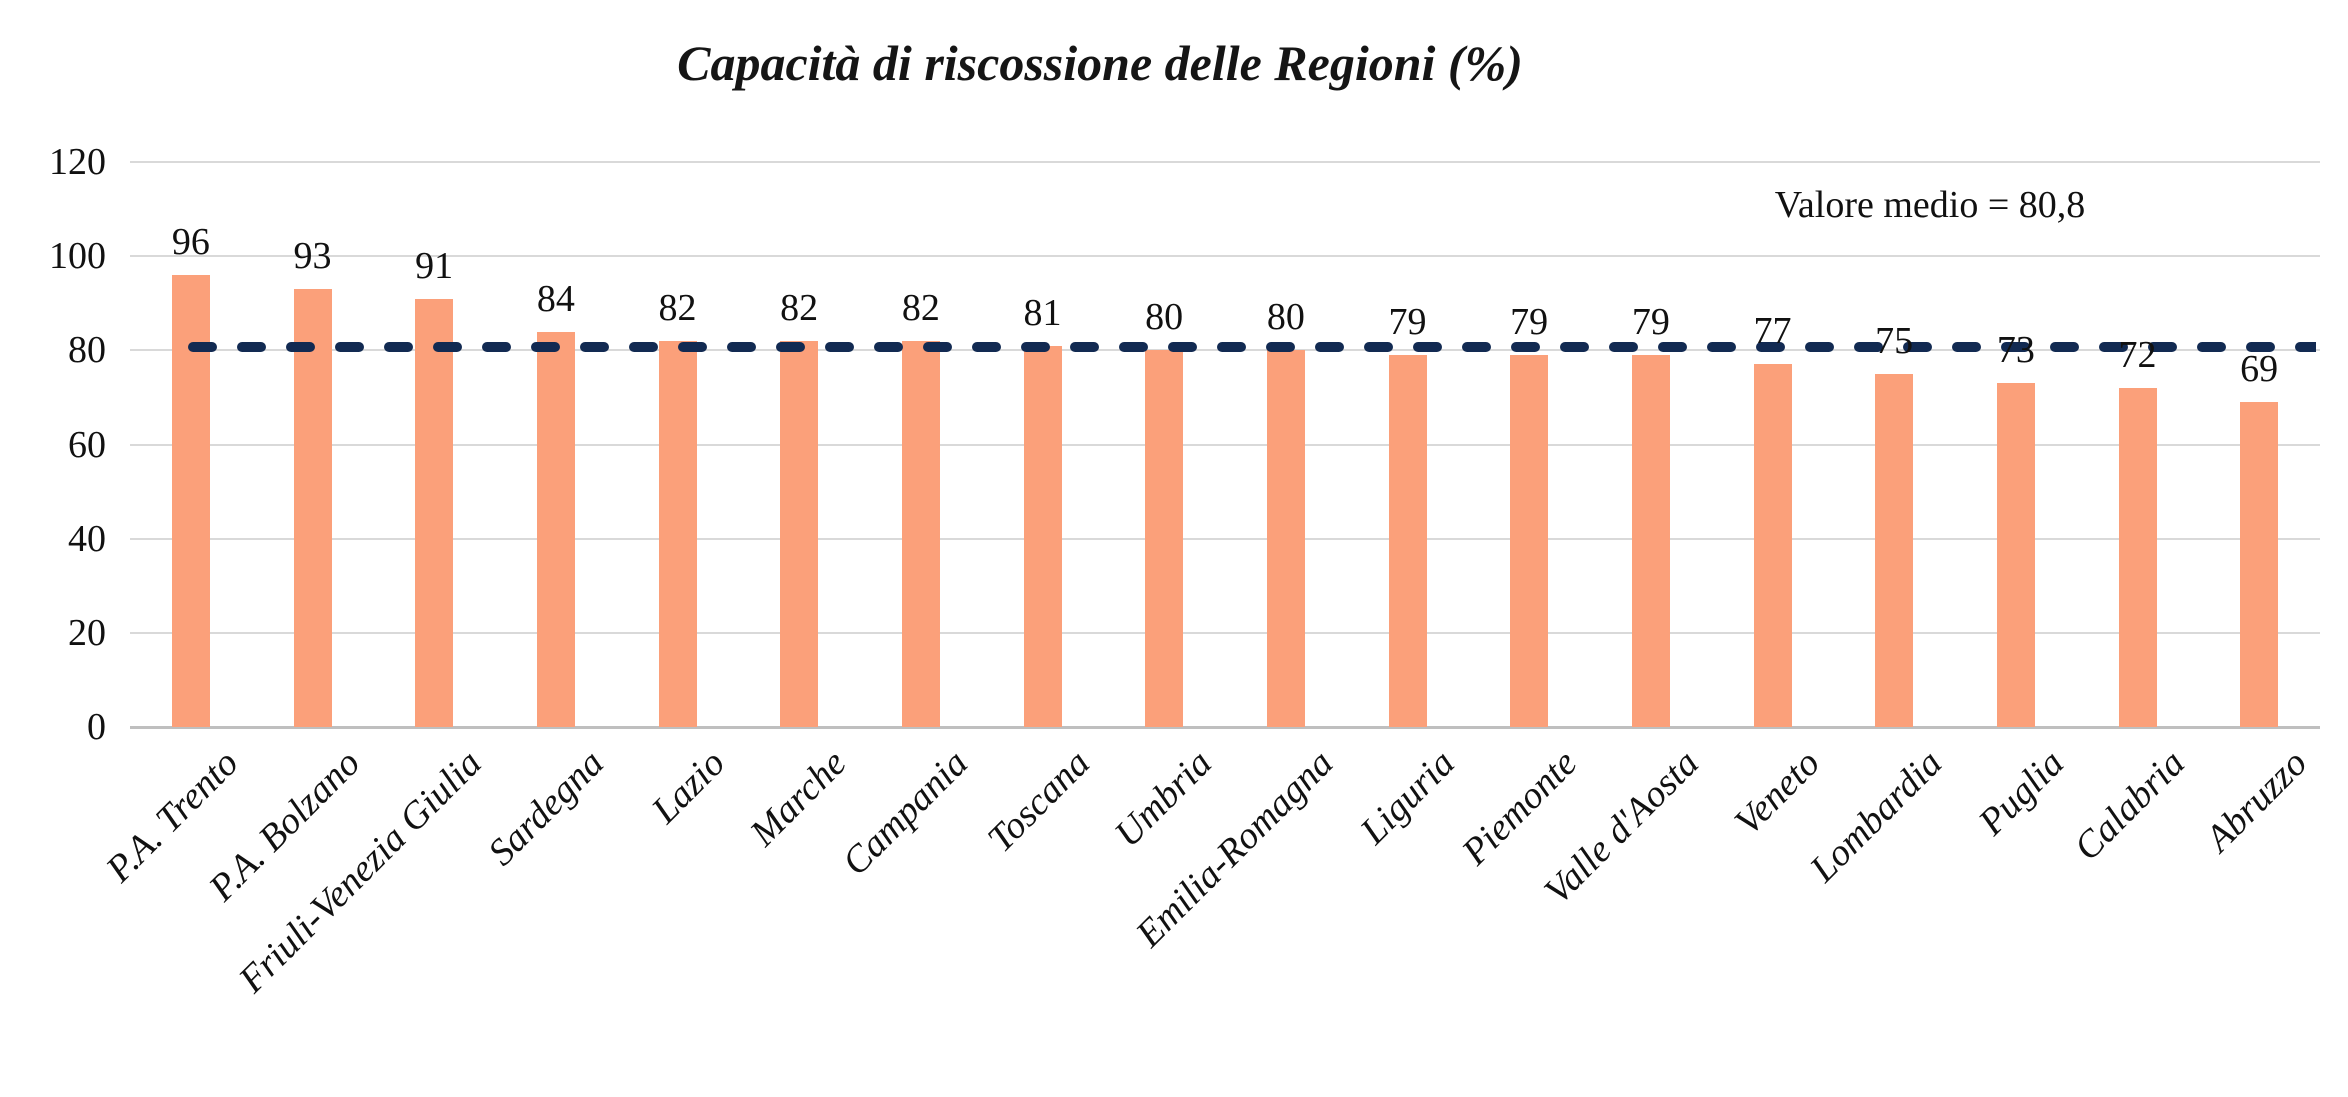 This screenshot has height=1097, width=2348. What do you see at coordinates (1039, 801) in the screenshot?
I see `x-axis-label: Toscana` at bounding box center [1039, 801].